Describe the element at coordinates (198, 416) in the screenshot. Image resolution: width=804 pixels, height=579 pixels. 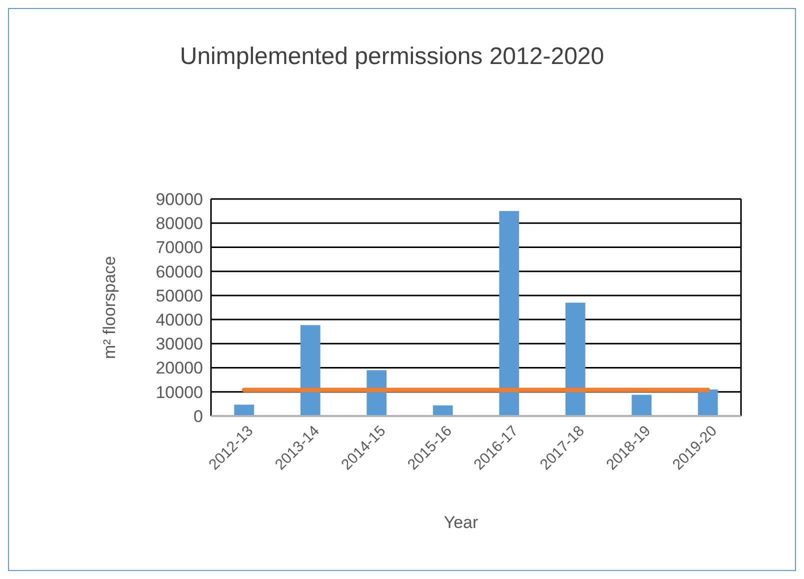
I see `y-tick-label: 0` at that location.